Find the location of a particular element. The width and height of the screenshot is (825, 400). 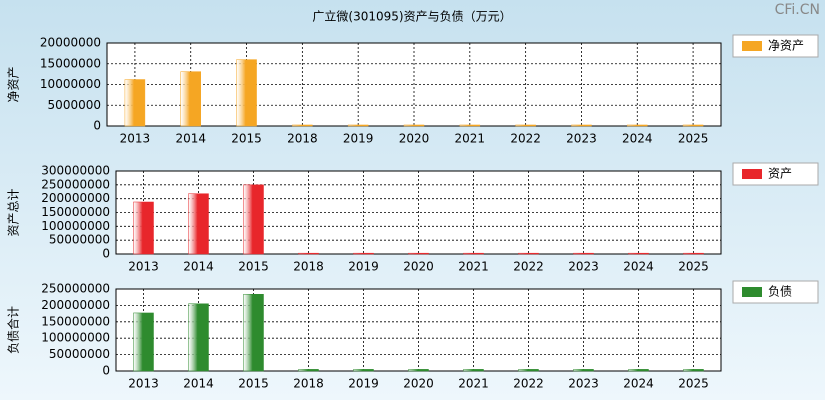

y-tick-label: 20000000 is located at coordinates (70, 43).